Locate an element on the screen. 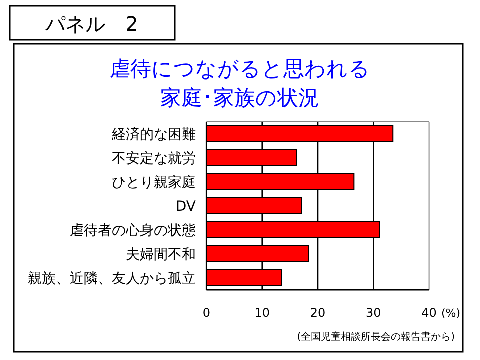  x-tick-label: 40 is located at coordinates (429, 313).